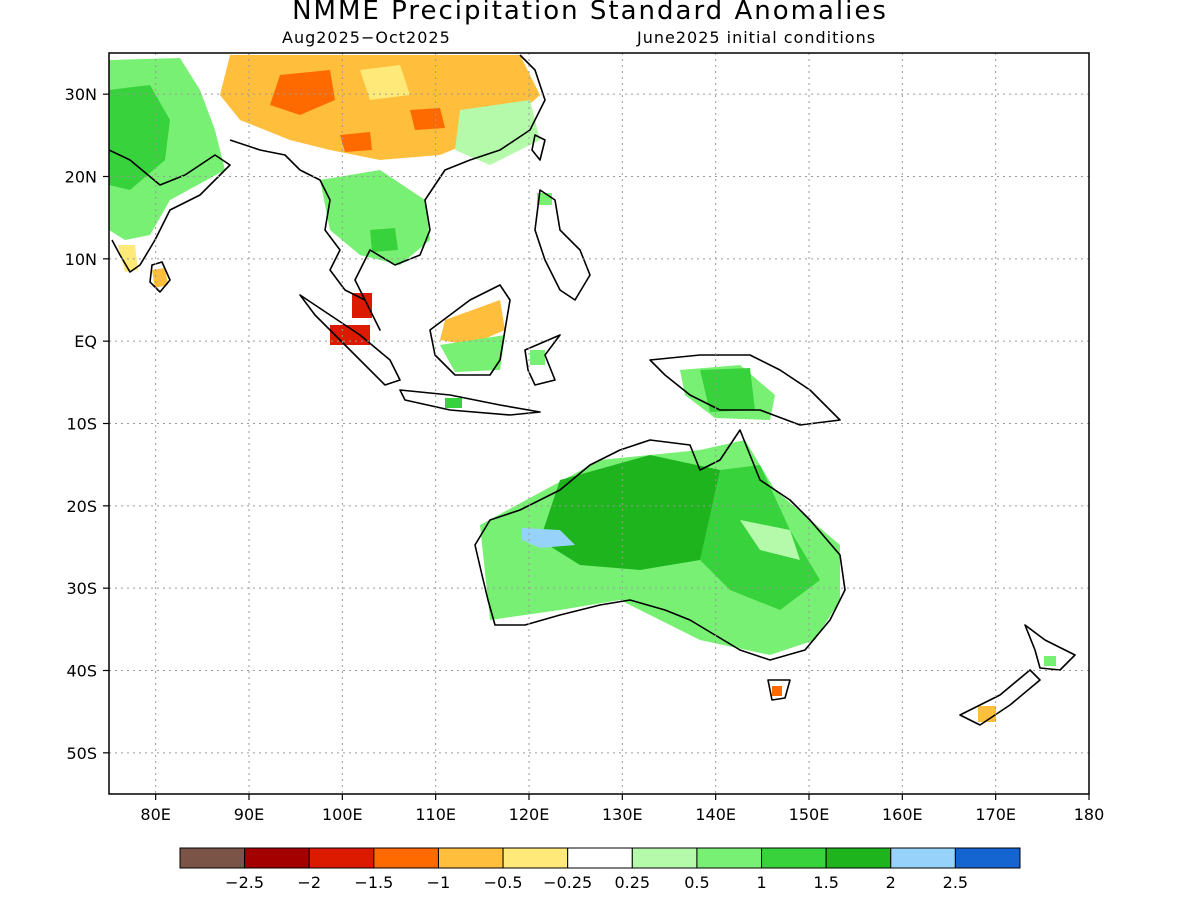 This screenshot has width=1200, height=900. I want to click on legend-label: 1, so click(761, 882).